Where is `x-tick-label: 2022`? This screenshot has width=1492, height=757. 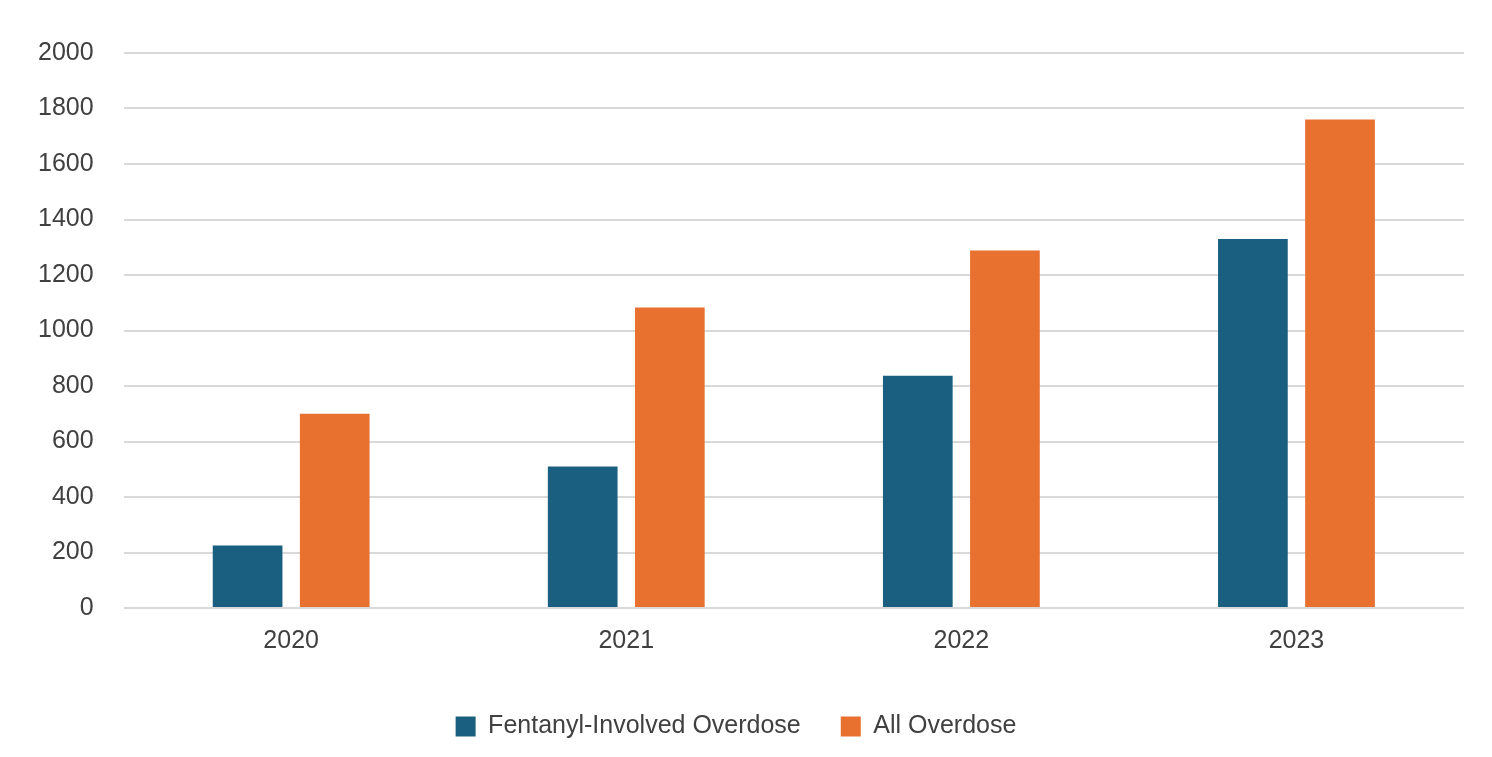 x-tick-label: 2022 is located at coordinates (961, 638).